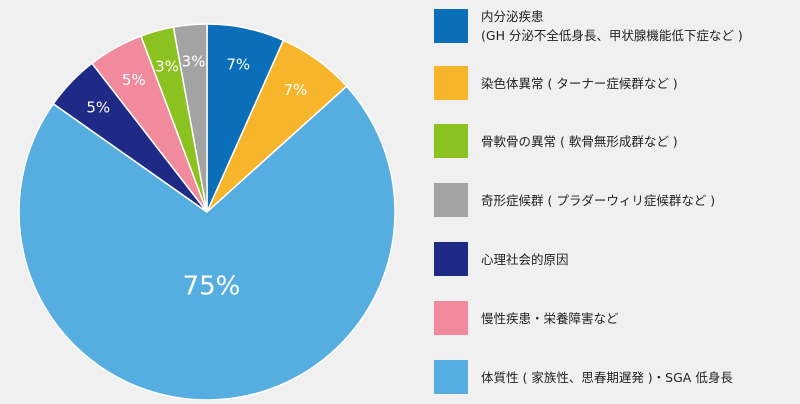 The image size is (800, 404). Describe the element at coordinates (607, 377) in the screenshot. I see `legend-label: 体質性 ( 家族性、思春期遅発 )・SGA 低身長` at that location.